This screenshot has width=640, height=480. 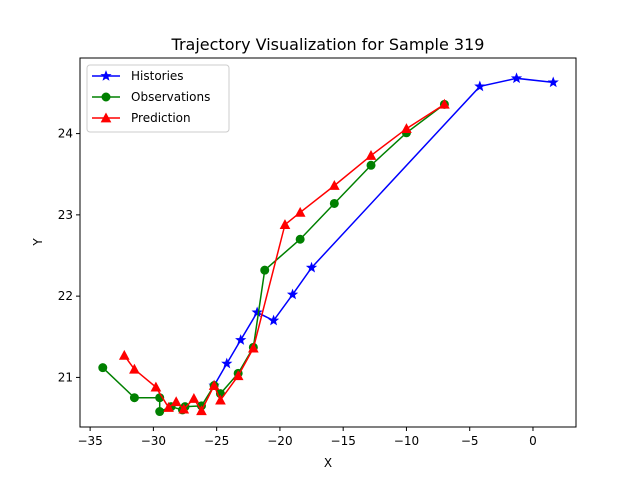 I want to click on legend-marker-histories, so click(x=106, y=75).